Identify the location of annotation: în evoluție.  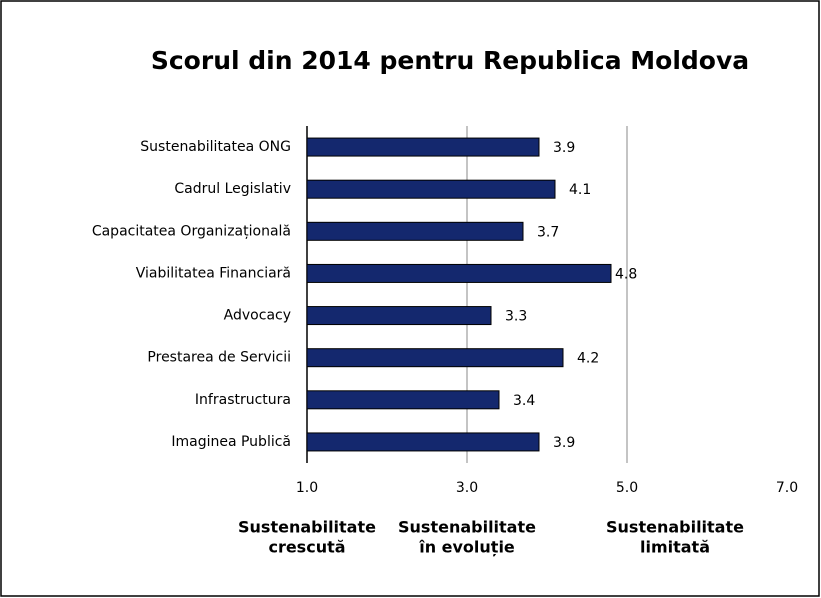
(466, 547).